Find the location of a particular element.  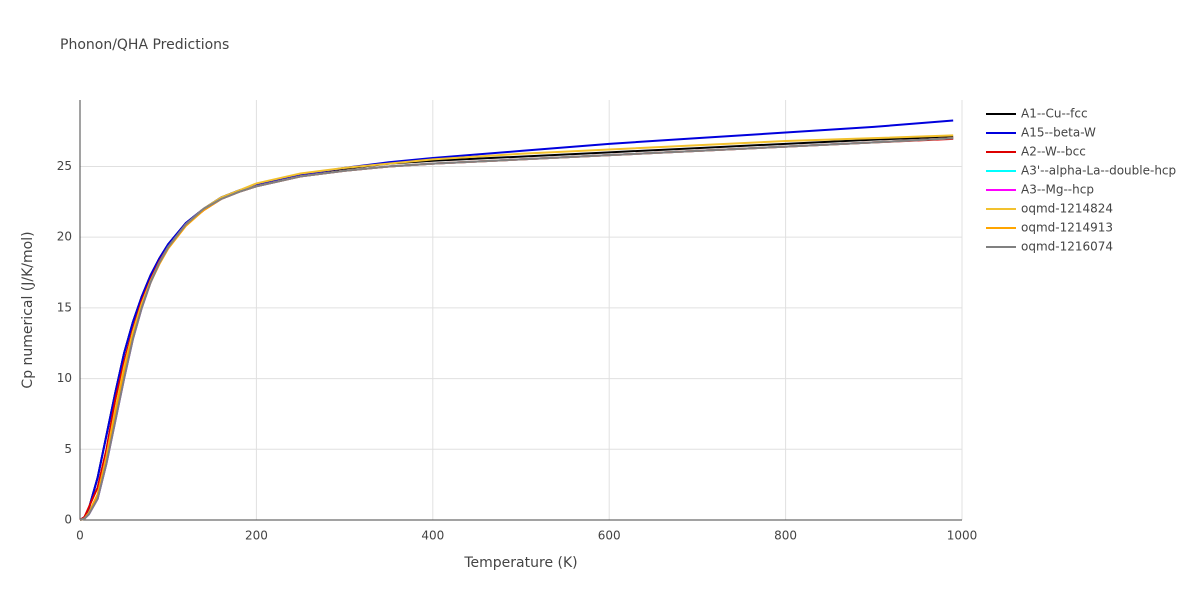

x-tick-label: 800 is located at coordinates (785, 536).